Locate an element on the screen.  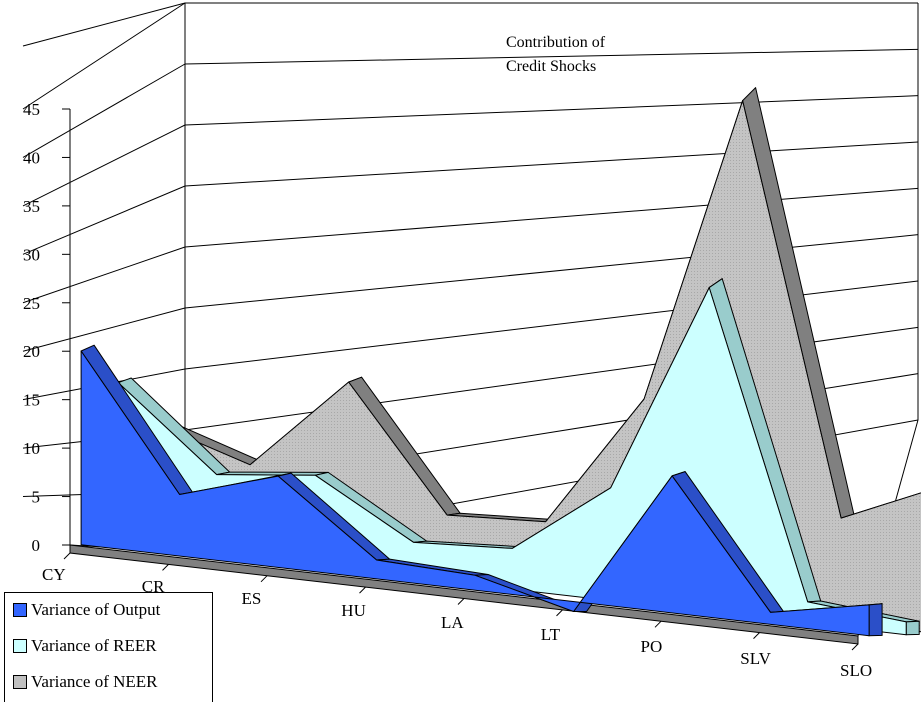
legend-item-output: Variance of Output is located at coordinates (86, 610).